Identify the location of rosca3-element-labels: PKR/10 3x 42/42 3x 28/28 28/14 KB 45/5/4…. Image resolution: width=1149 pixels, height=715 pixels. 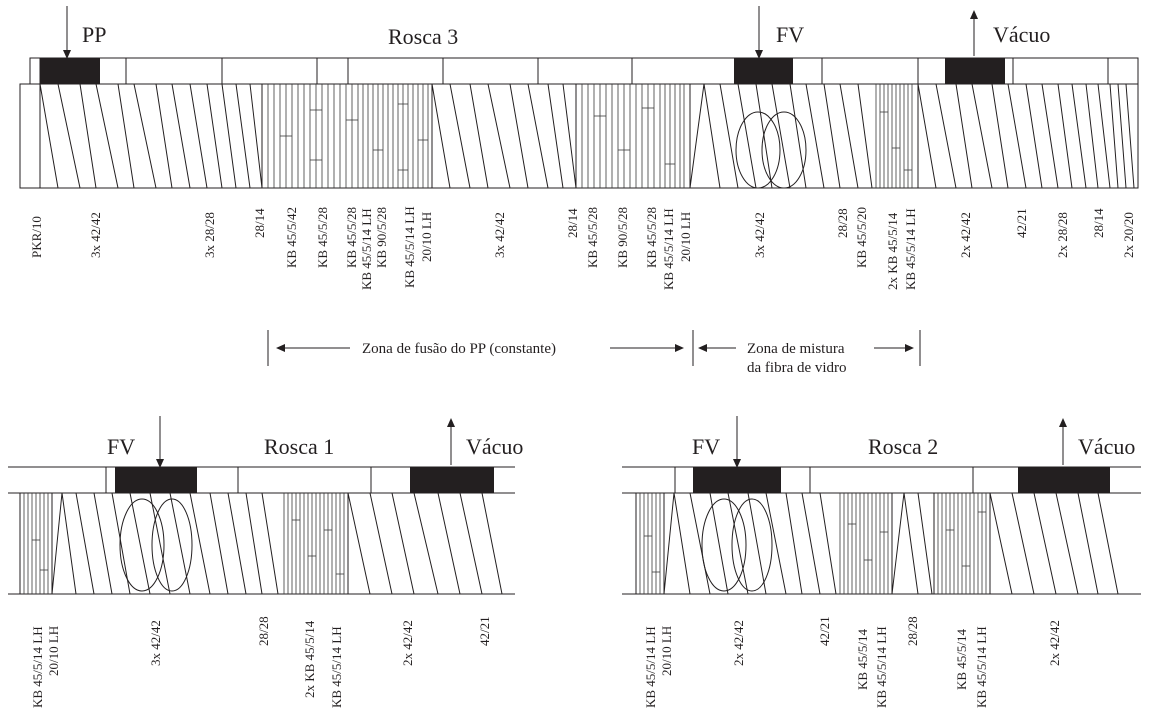
(582, 248).